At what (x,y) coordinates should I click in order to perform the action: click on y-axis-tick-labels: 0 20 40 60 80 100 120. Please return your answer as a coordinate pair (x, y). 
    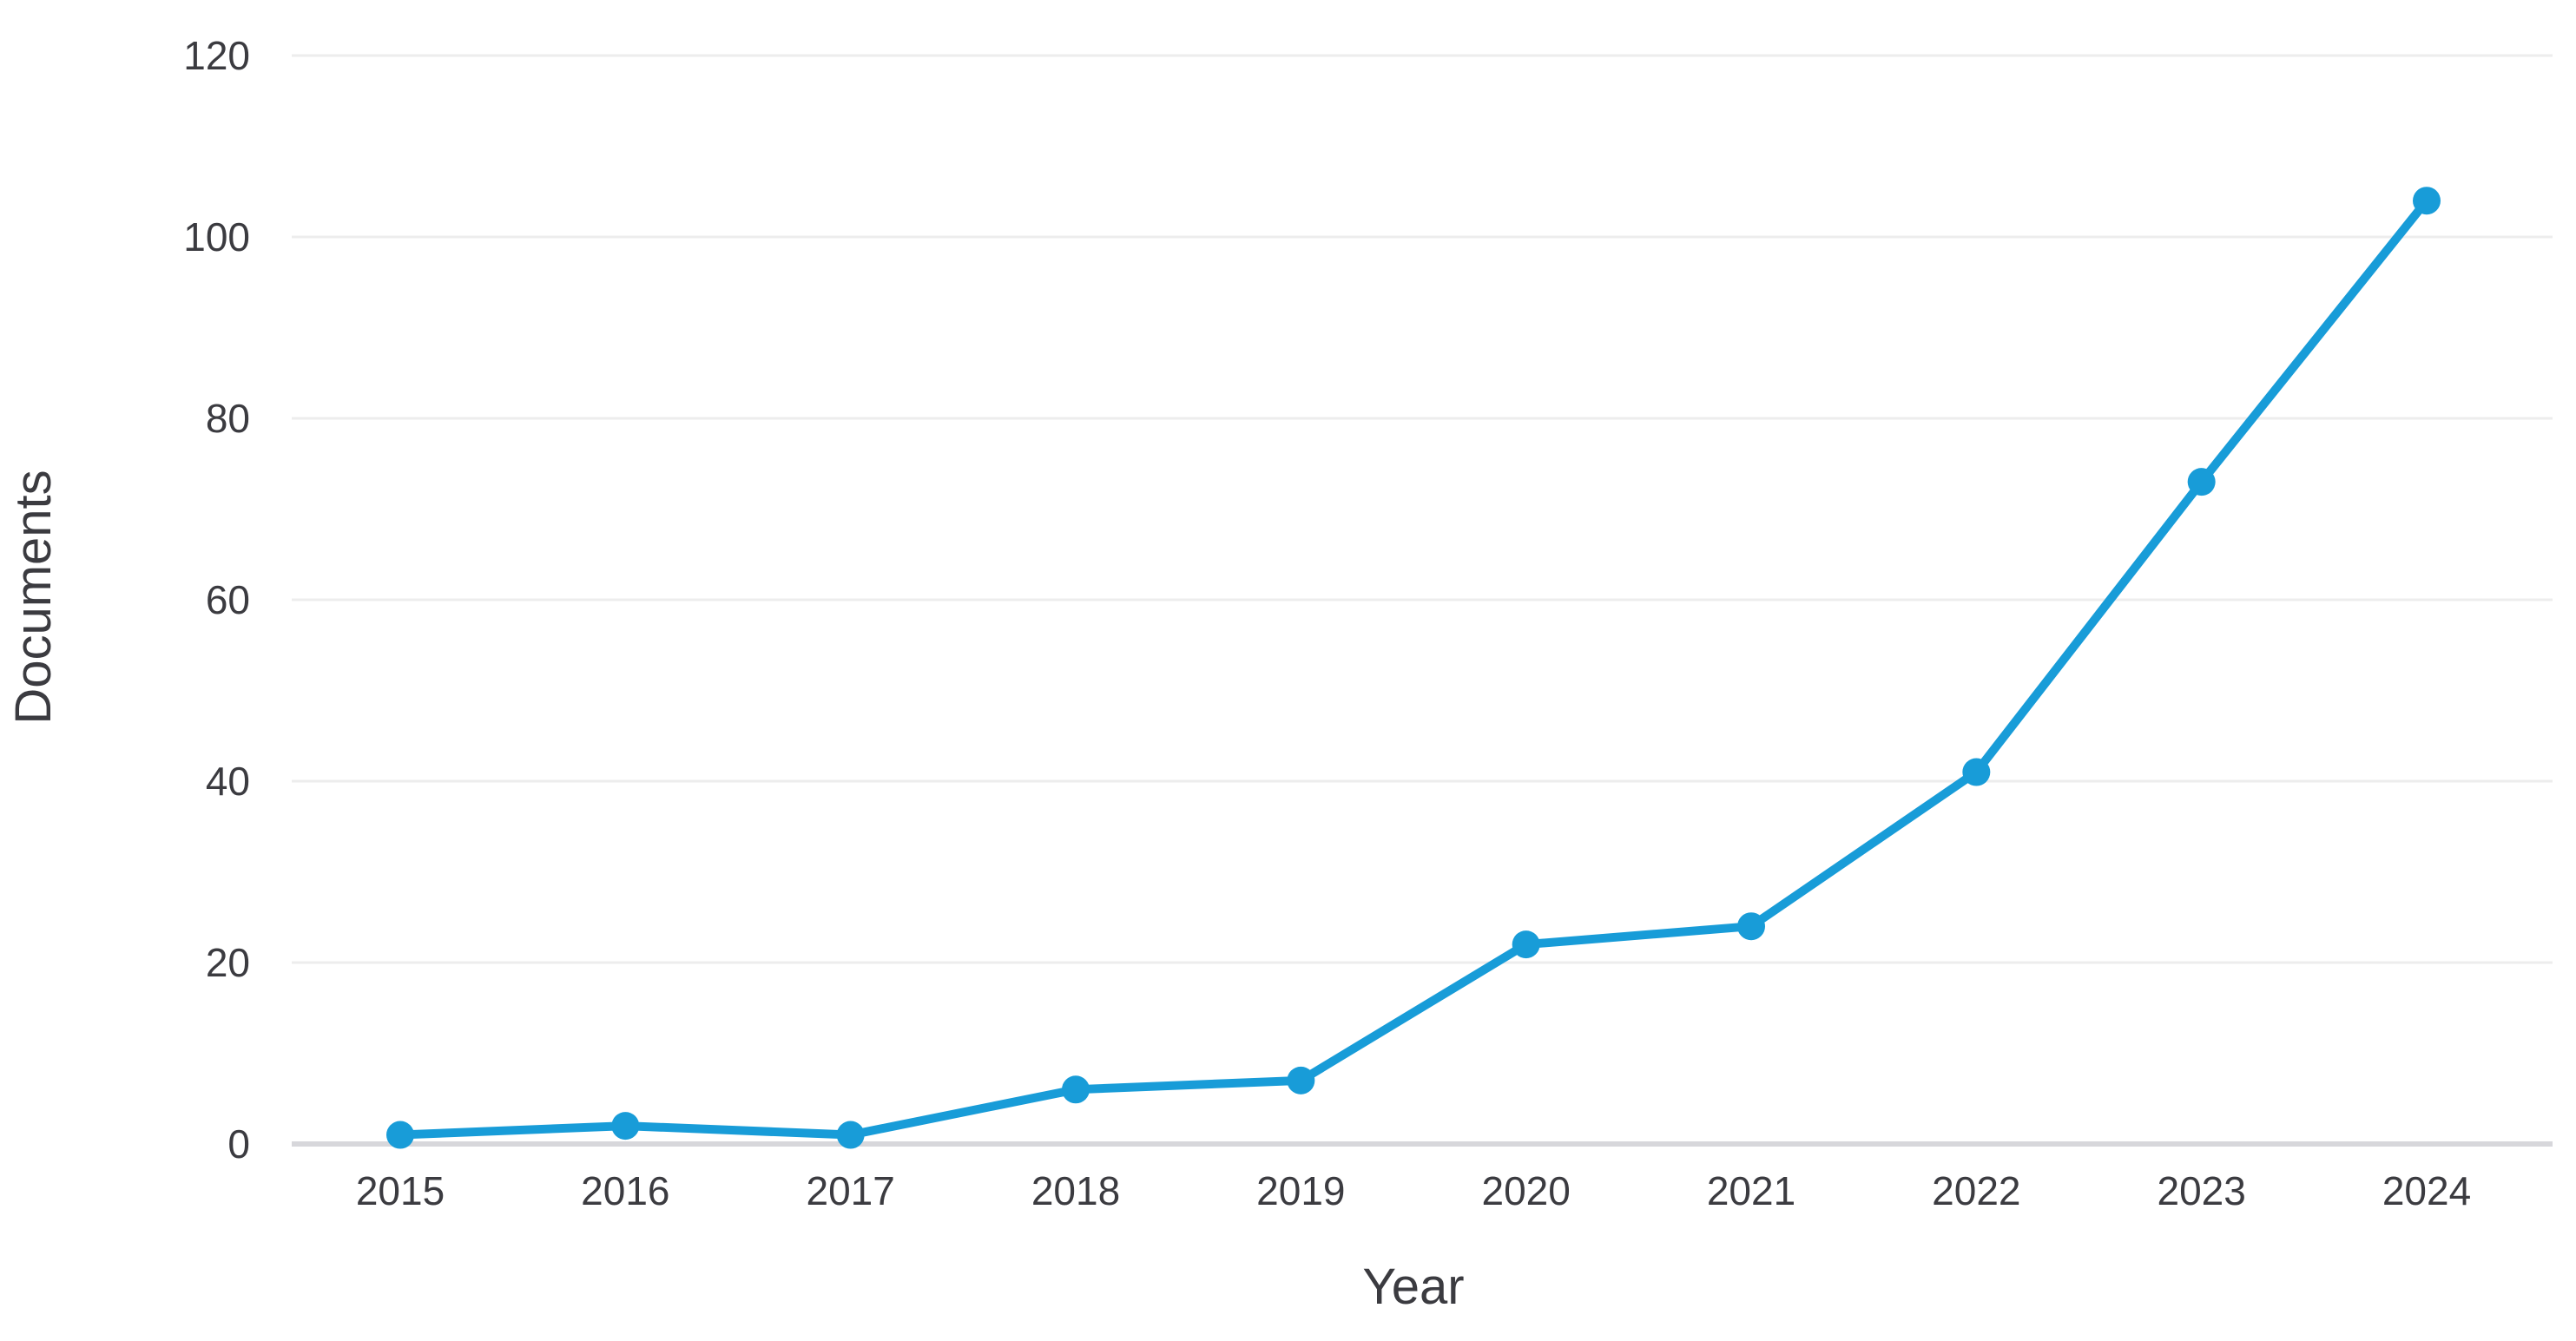
    Looking at the image, I should click on (216, 600).